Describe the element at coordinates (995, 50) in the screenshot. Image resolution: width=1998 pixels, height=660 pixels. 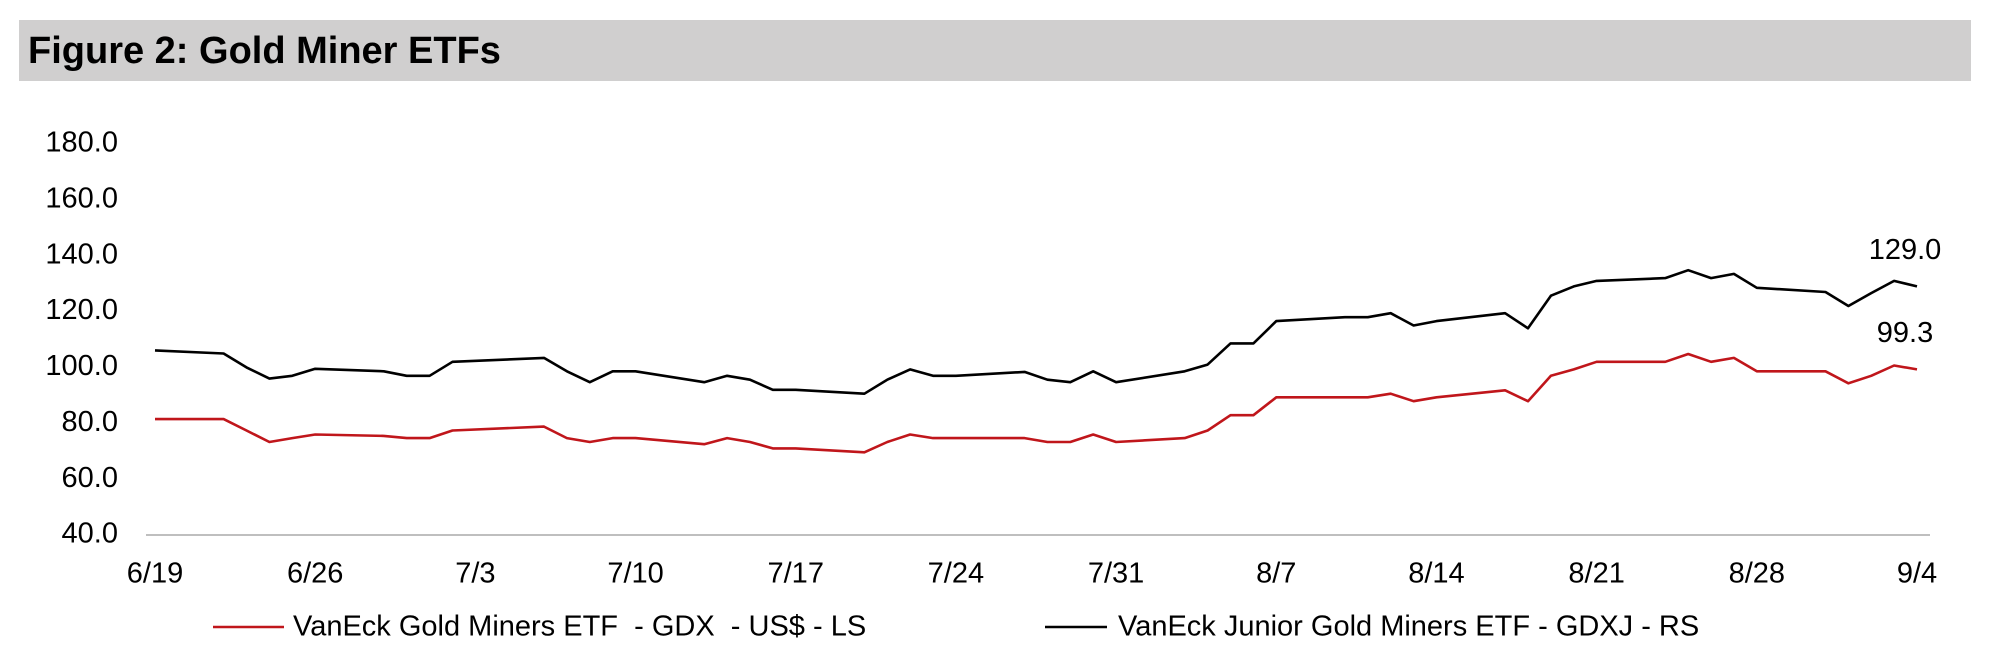
I see `title-bar` at that location.